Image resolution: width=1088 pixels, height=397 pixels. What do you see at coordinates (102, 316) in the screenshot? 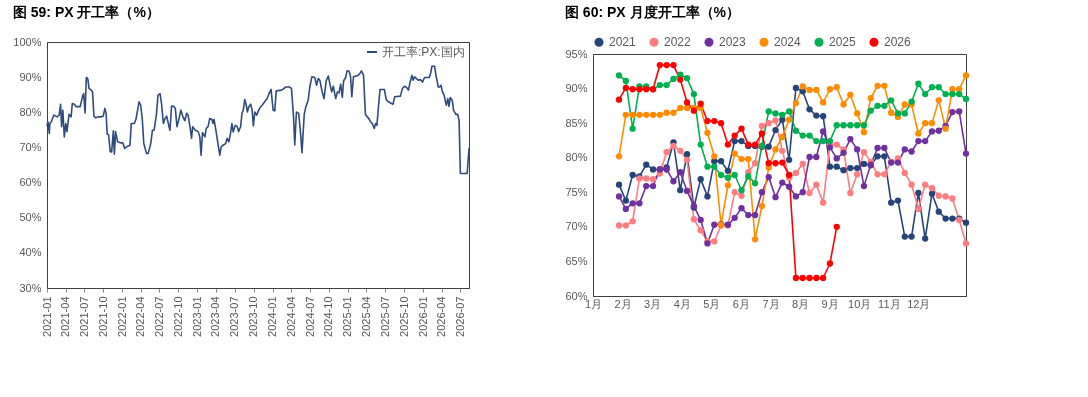
I see `x-tick-label: 2021-10` at bounding box center [102, 316].